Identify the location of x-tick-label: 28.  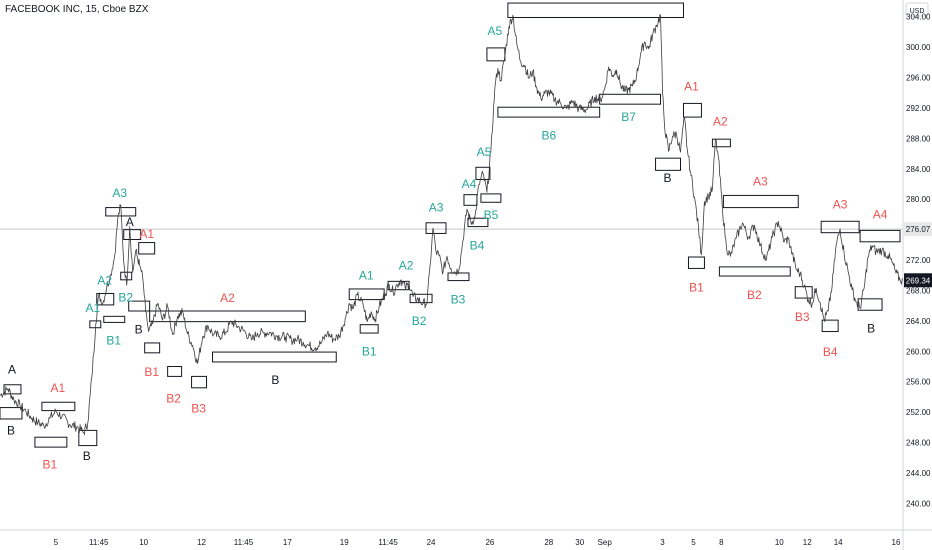
(548, 542).